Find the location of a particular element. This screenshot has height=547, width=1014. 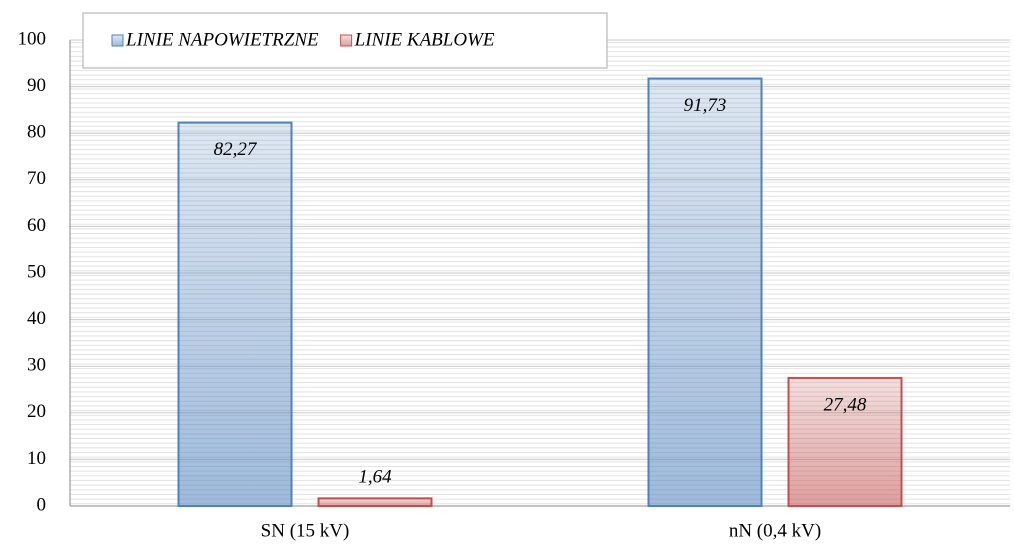

y-tick-label: 40 is located at coordinates (36, 318).